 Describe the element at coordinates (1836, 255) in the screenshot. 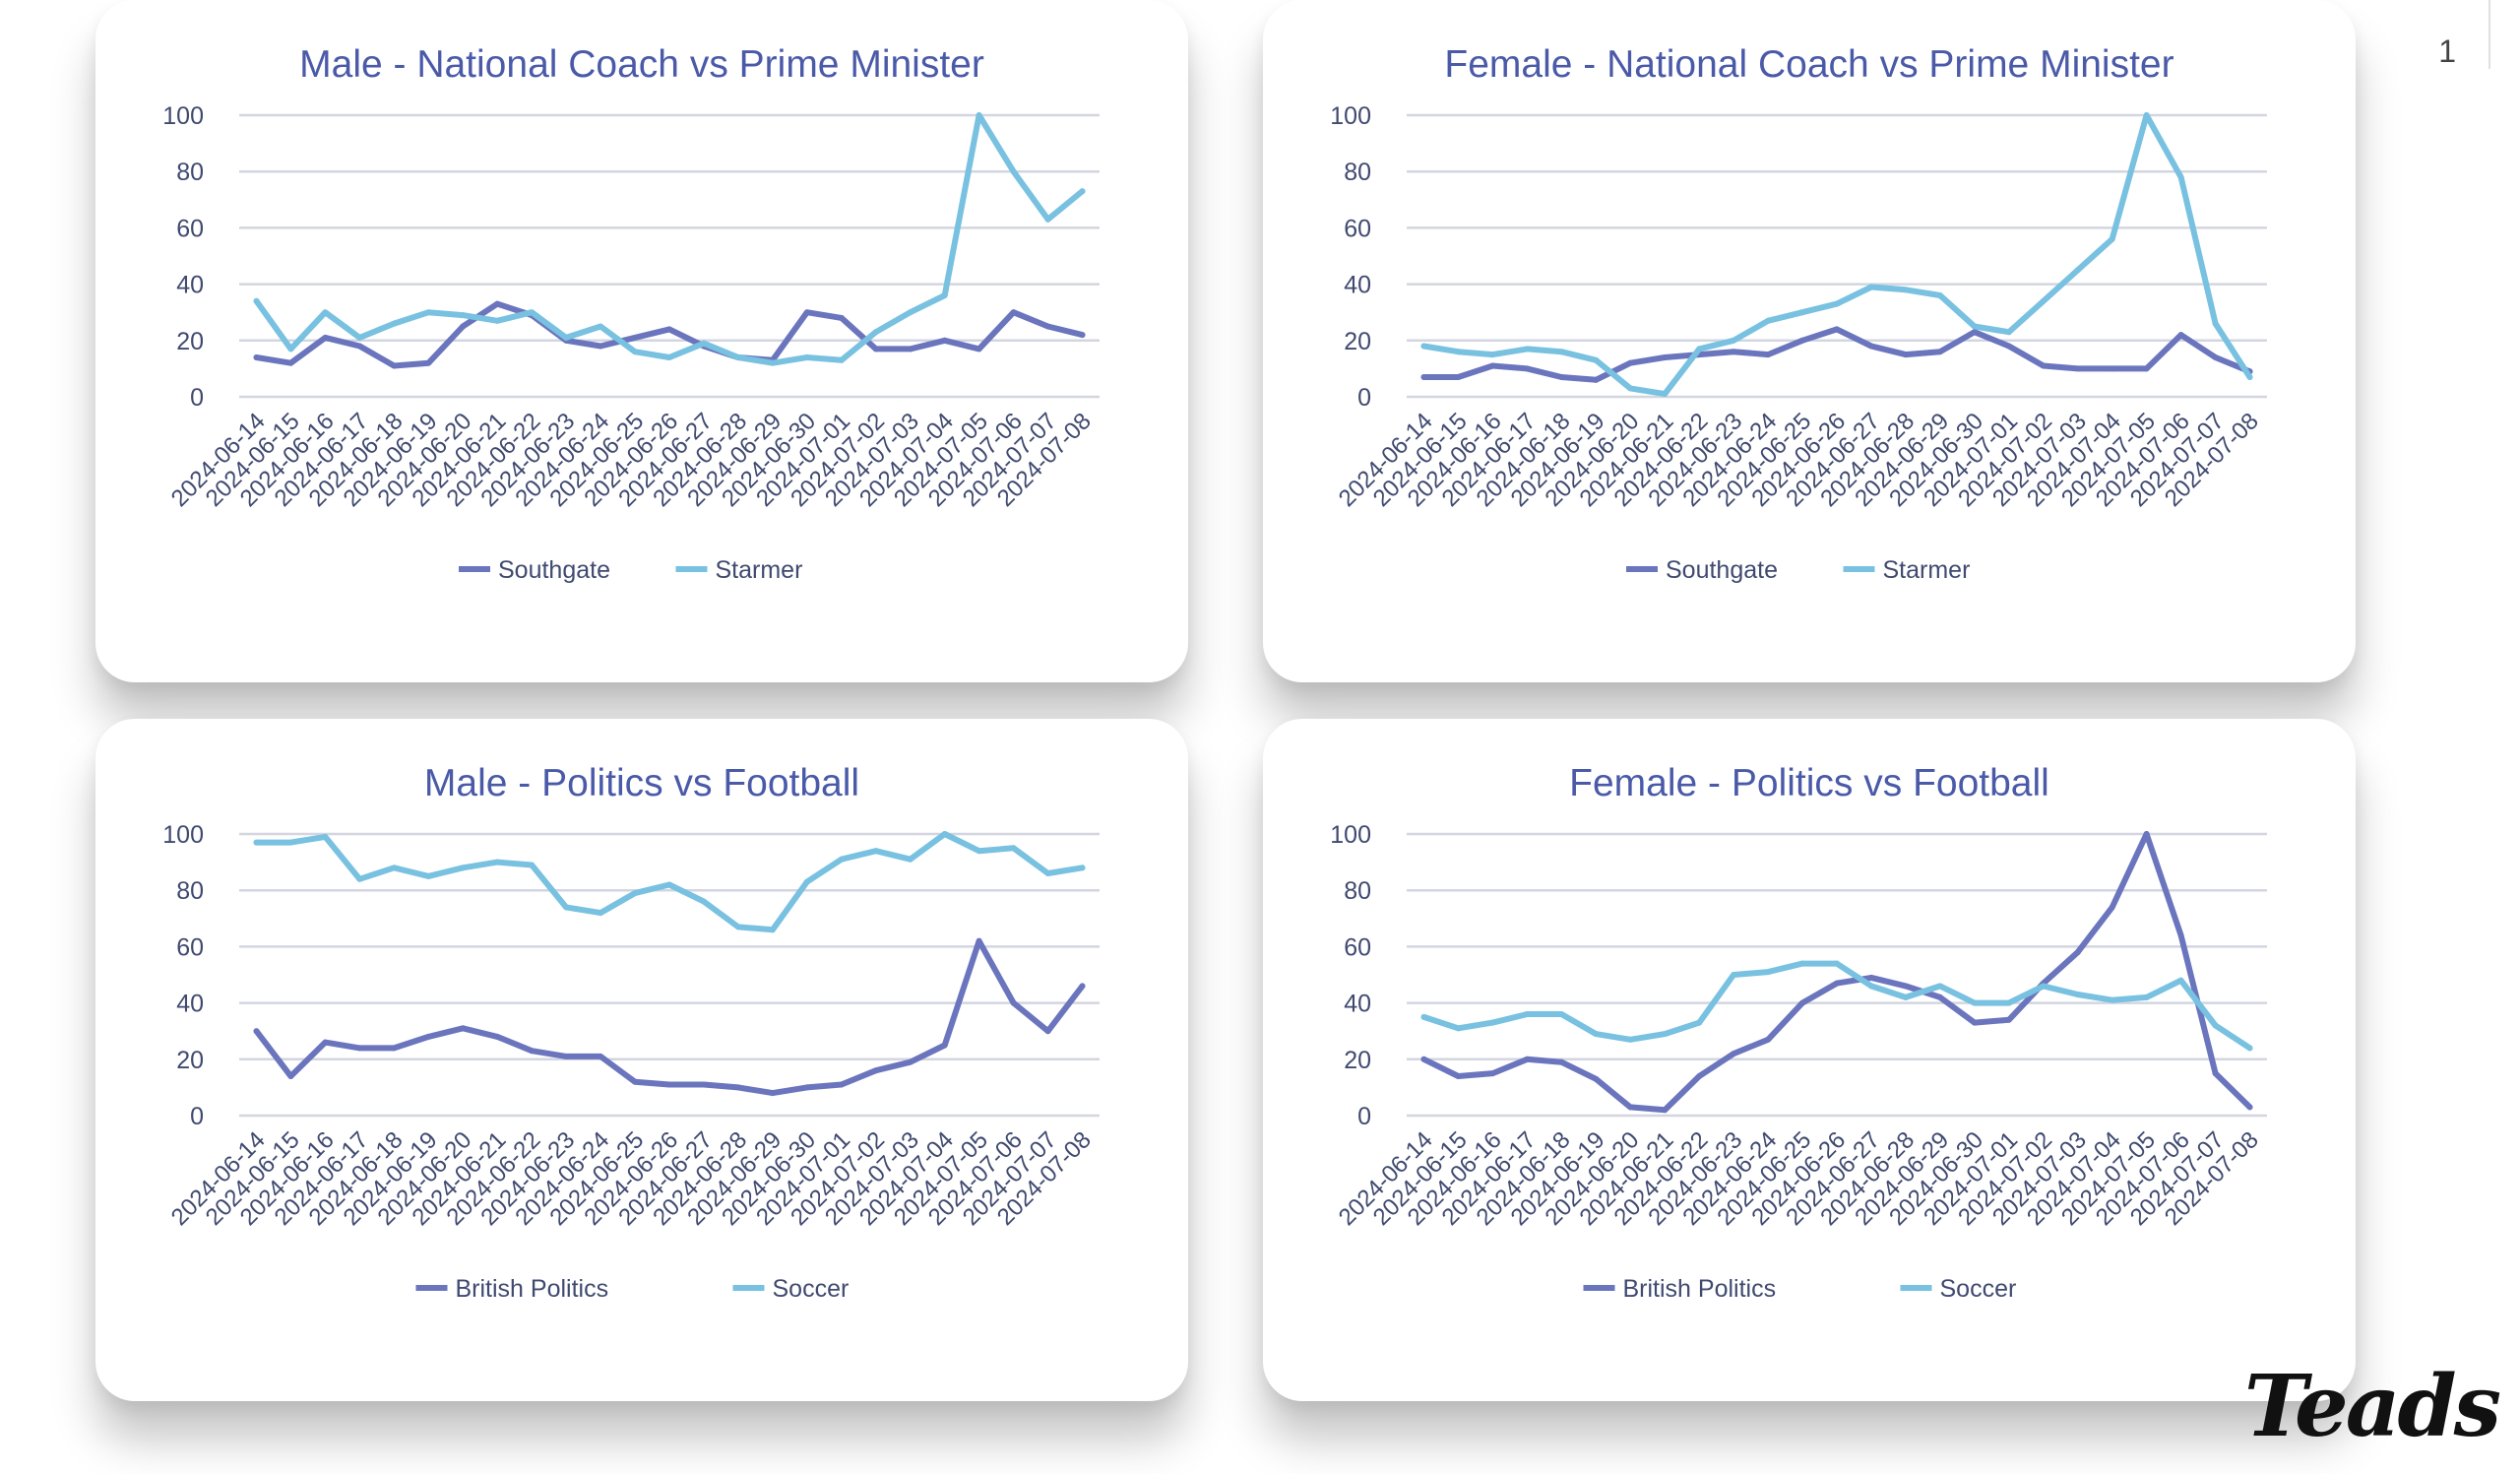

I see `series-line-starmer` at that location.